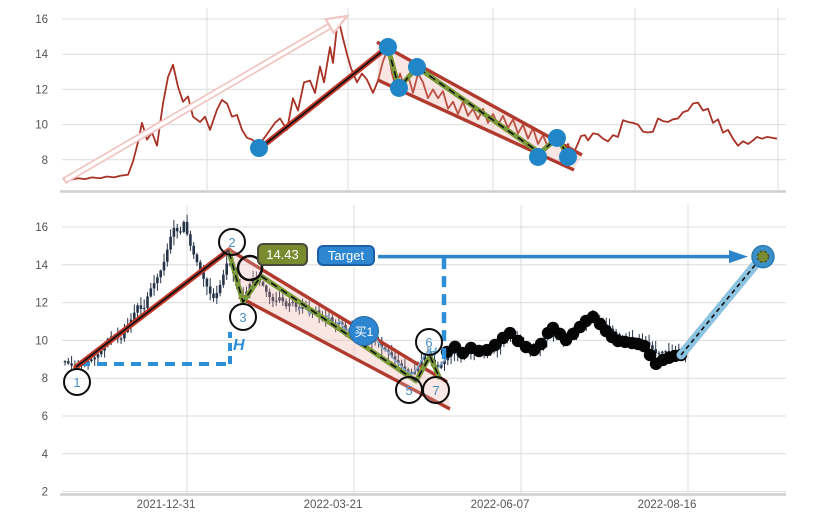  I want to click on pivot-point-circle-3: 3, so click(243, 317).